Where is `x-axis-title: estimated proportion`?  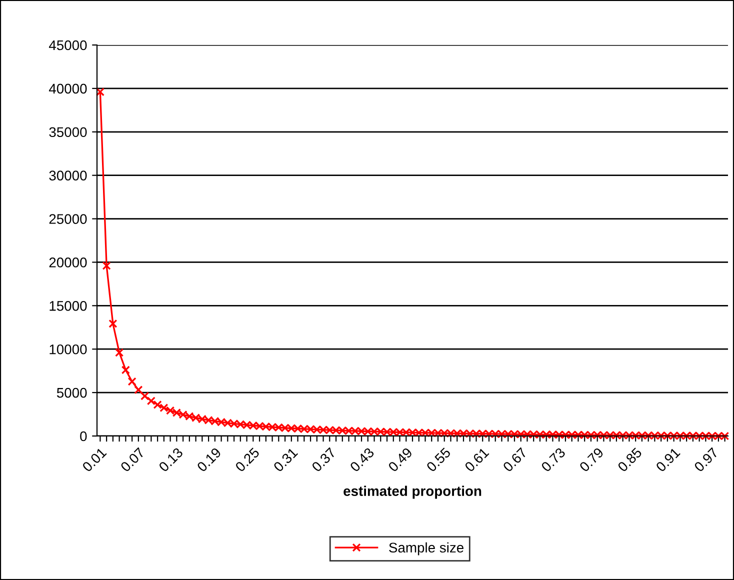 x-axis-title: estimated proportion is located at coordinates (413, 492).